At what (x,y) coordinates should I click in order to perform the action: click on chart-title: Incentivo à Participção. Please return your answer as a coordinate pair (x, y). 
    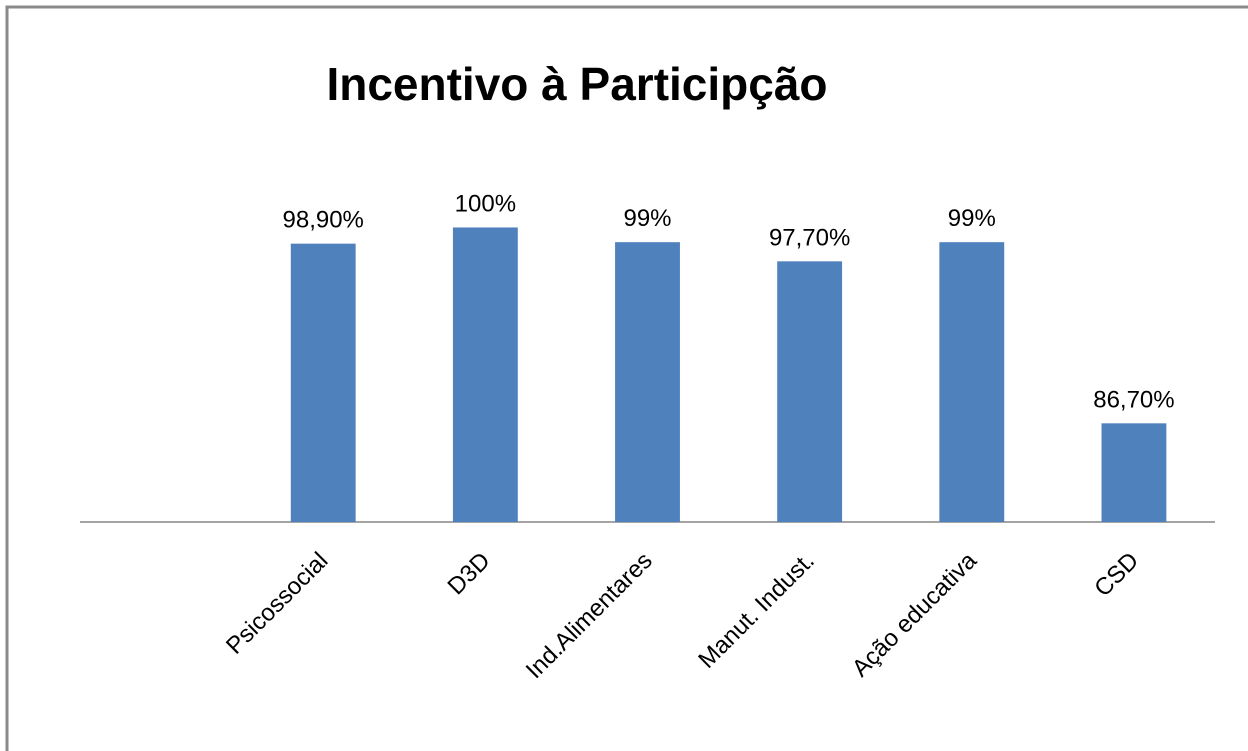
    Looking at the image, I should click on (576, 84).